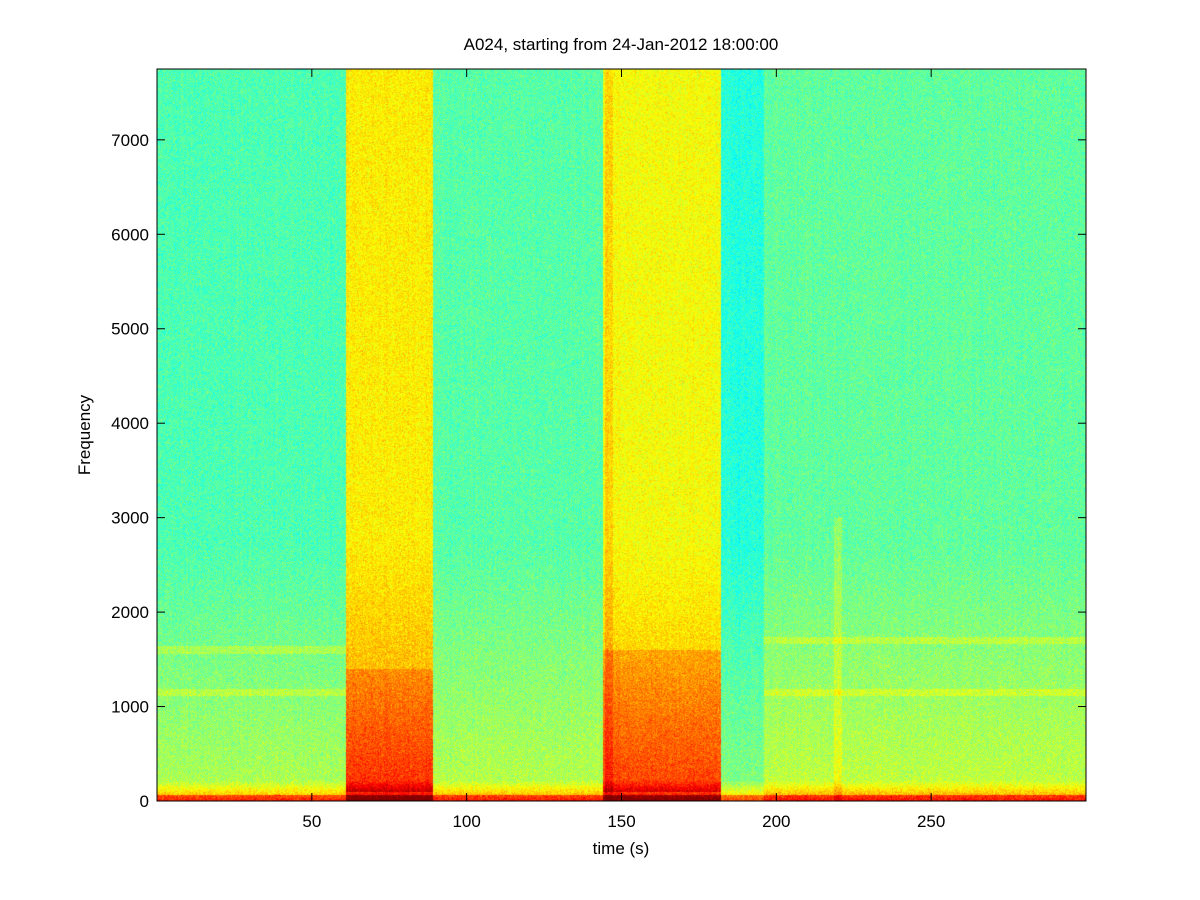 This screenshot has height=900, width=1200. I want to click on y-tick-label: 0, so click(144, 801).